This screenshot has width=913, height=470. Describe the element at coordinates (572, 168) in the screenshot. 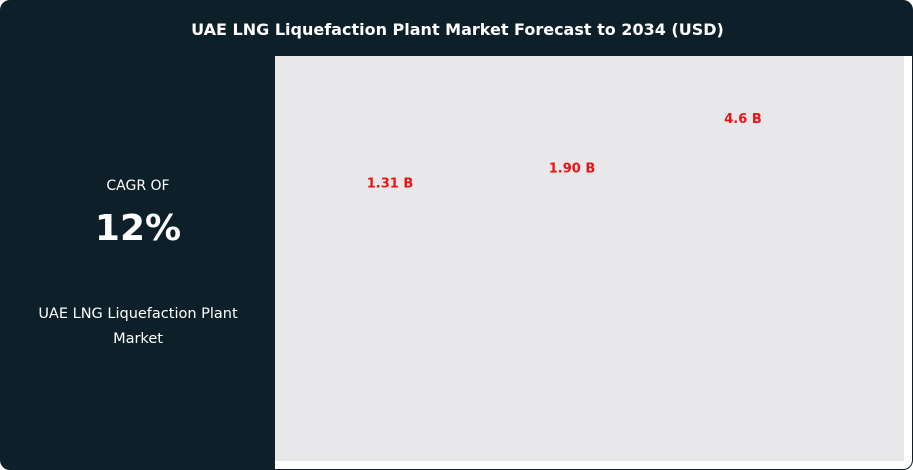

I see `data-label: 1.90 B` at that location.